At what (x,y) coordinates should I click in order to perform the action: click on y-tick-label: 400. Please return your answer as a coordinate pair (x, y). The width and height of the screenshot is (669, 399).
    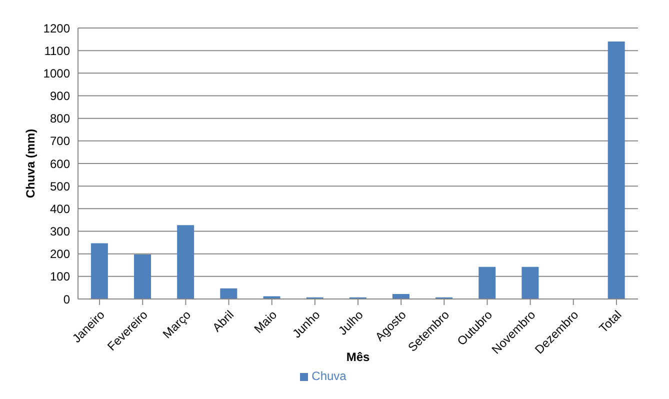
    Looking at the image, I should click on (60, 209).